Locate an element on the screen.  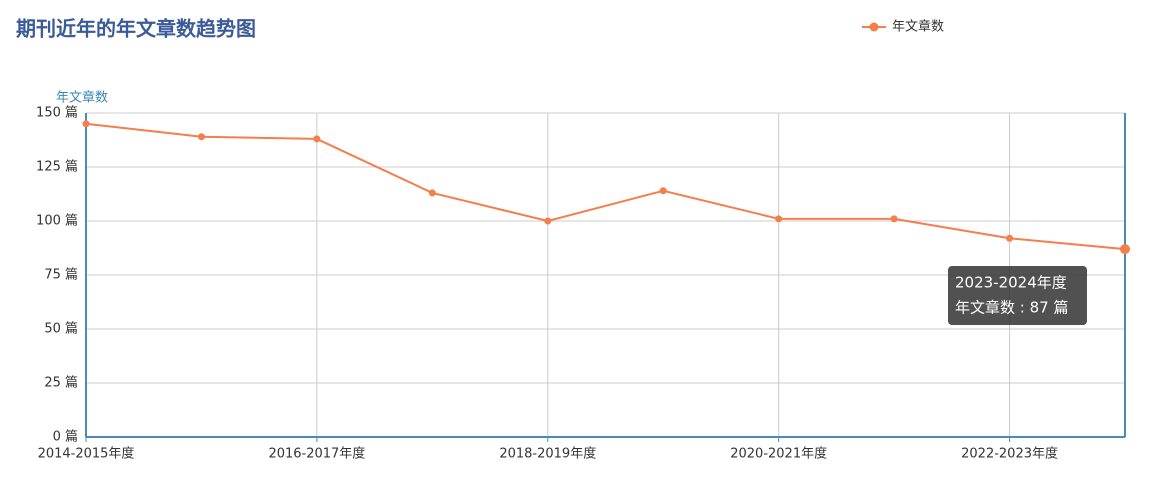
y-tick-label: 0 篇 is located at coordinates (65, 437).